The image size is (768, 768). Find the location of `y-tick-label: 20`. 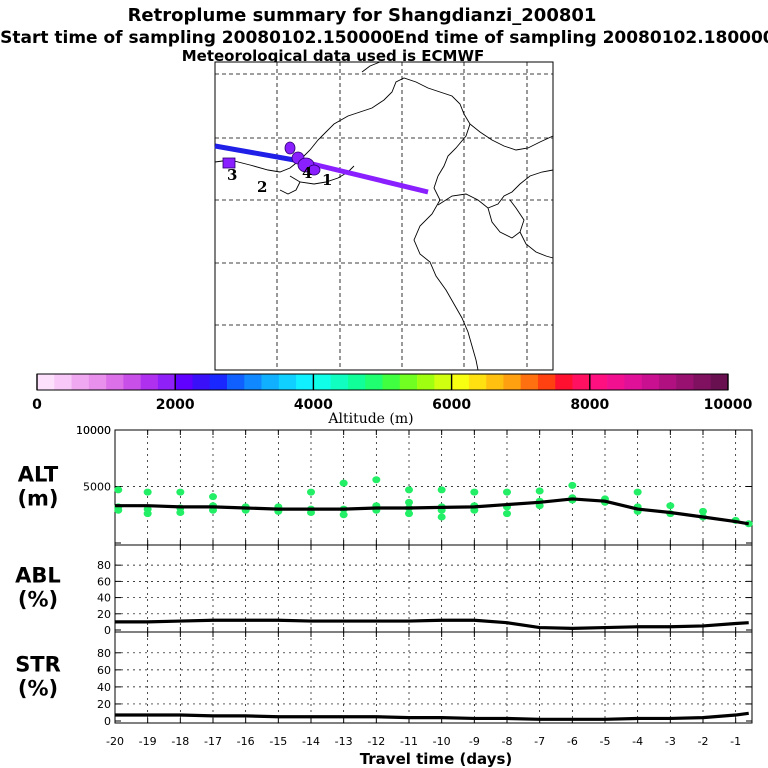

y-tick-label: 20 is located at coordinates (104, 614).